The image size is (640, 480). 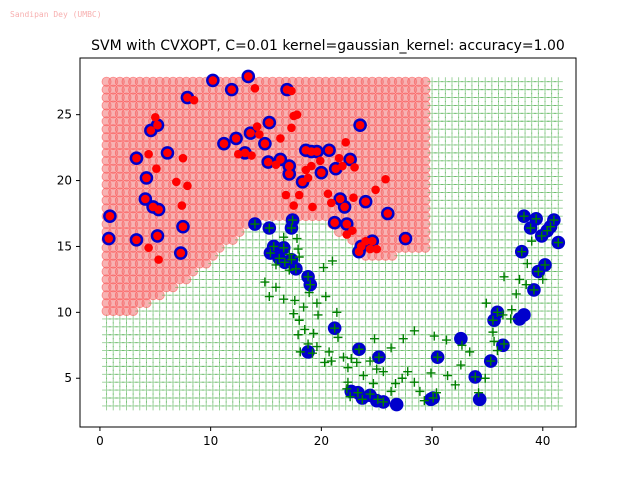 What do you see at coordinates (64, 115) in the screenshot?
I see `y-tick-label: 25` at bounding box center [64, 115].